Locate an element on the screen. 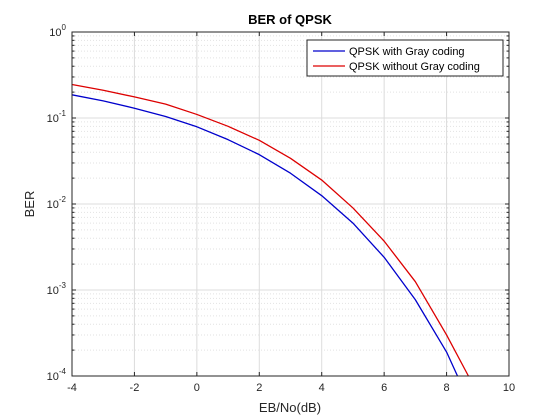 The image size is (560, 420). y-axis-label: BER is located at coordinates (29, 204).